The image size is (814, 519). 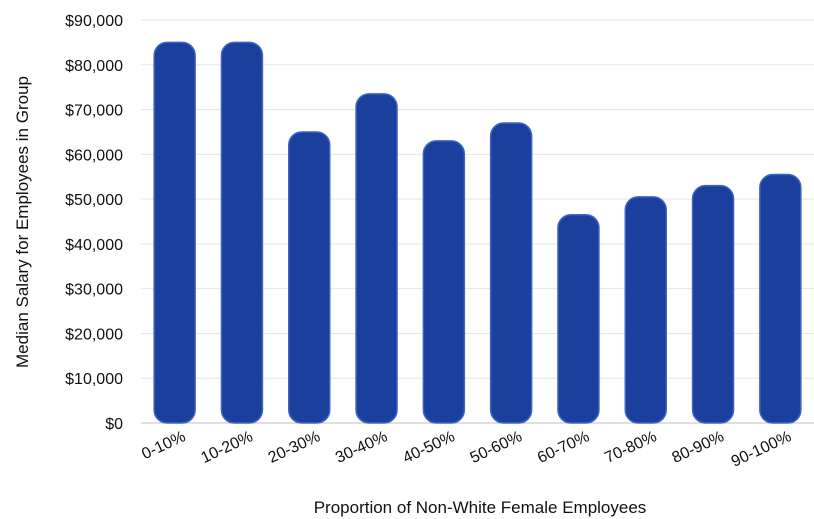 What do you see at coordinates (428, 447) in the screenshot?
I see `x-tick-label: 40-50%` at bounding box center [428, 447].